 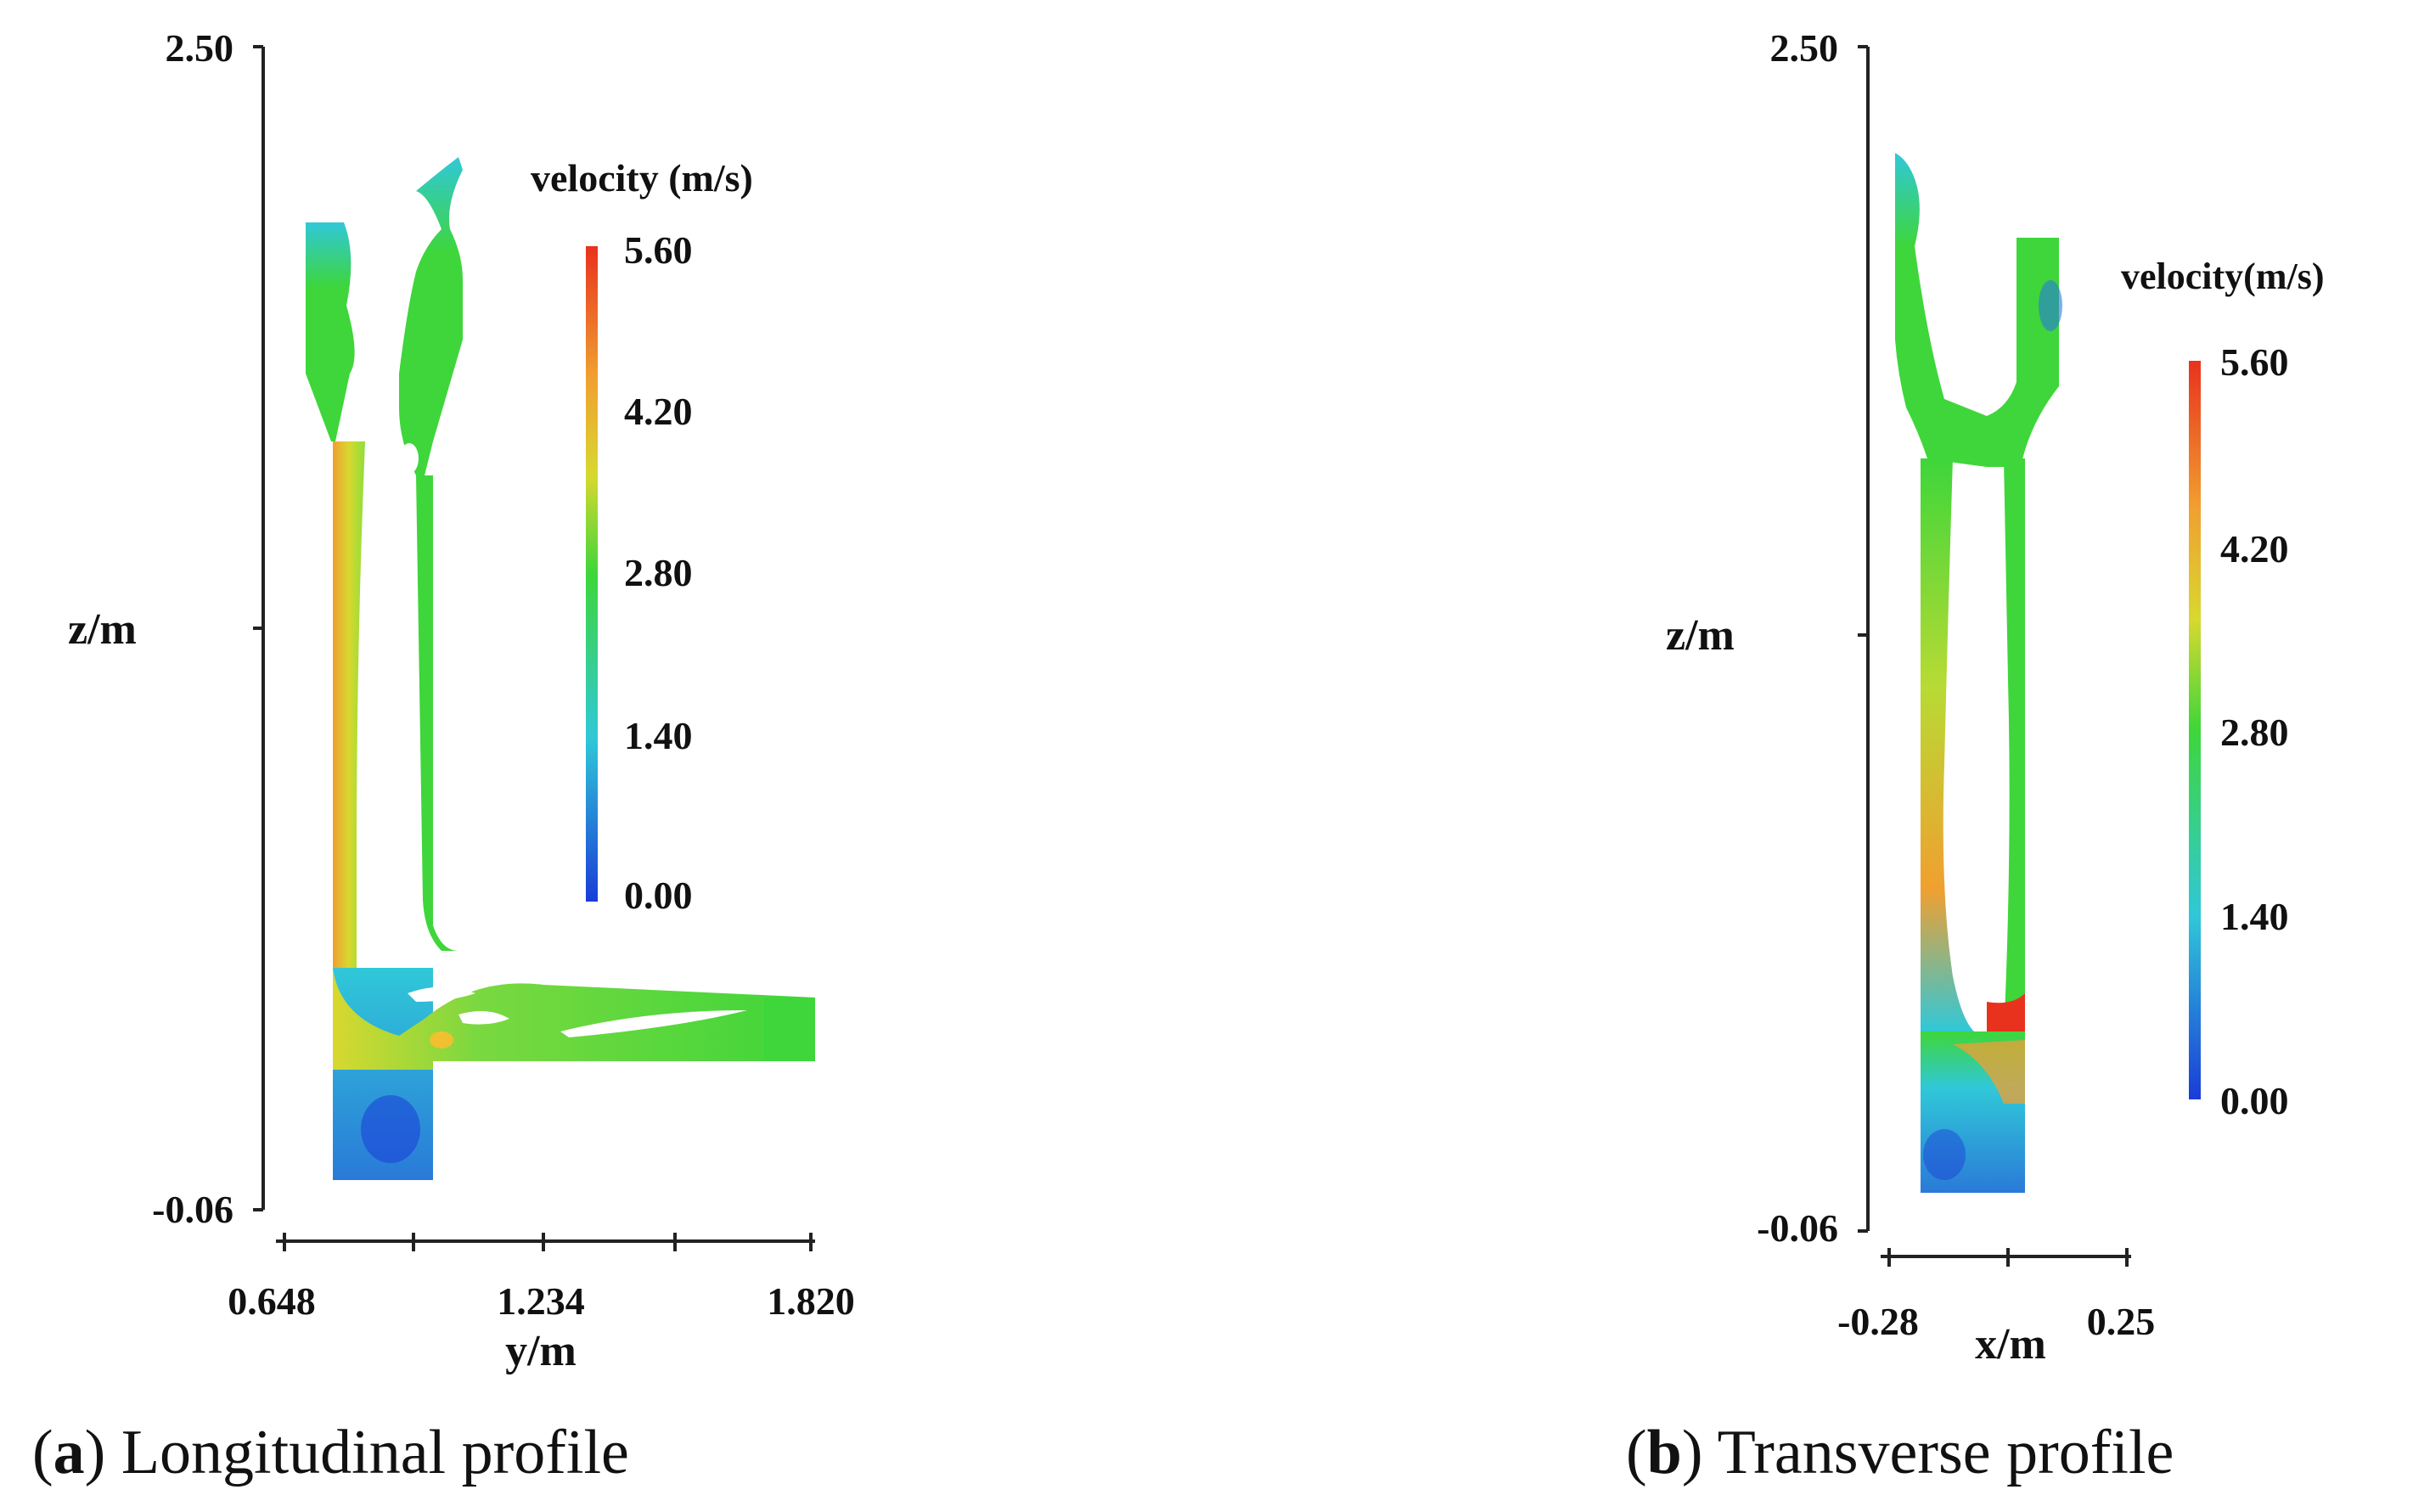 I want to click on panel-b-velocity-contour, so click(x=1978, y=673).